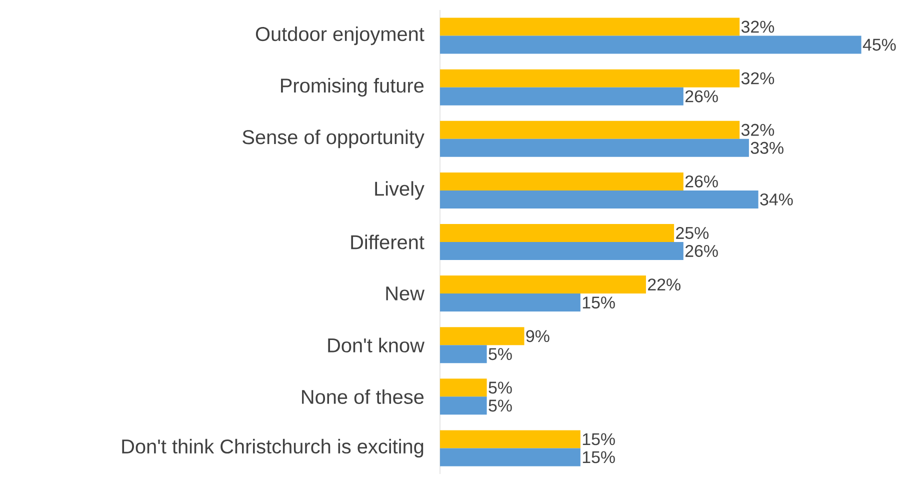  What do you see at coordinates (405, 293) in the screenshot?
I see `y-tick-label: New` at bounding box center [405, 293].